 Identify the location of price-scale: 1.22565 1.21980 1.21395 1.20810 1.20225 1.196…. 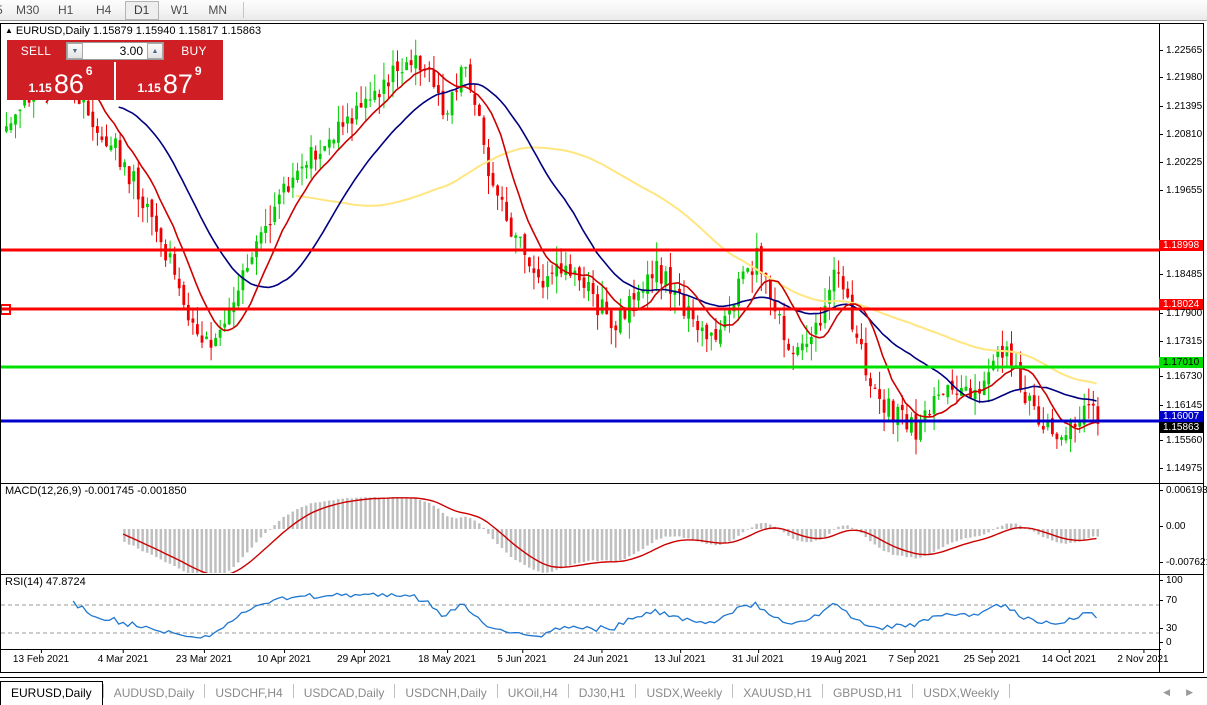
(1183, 348).